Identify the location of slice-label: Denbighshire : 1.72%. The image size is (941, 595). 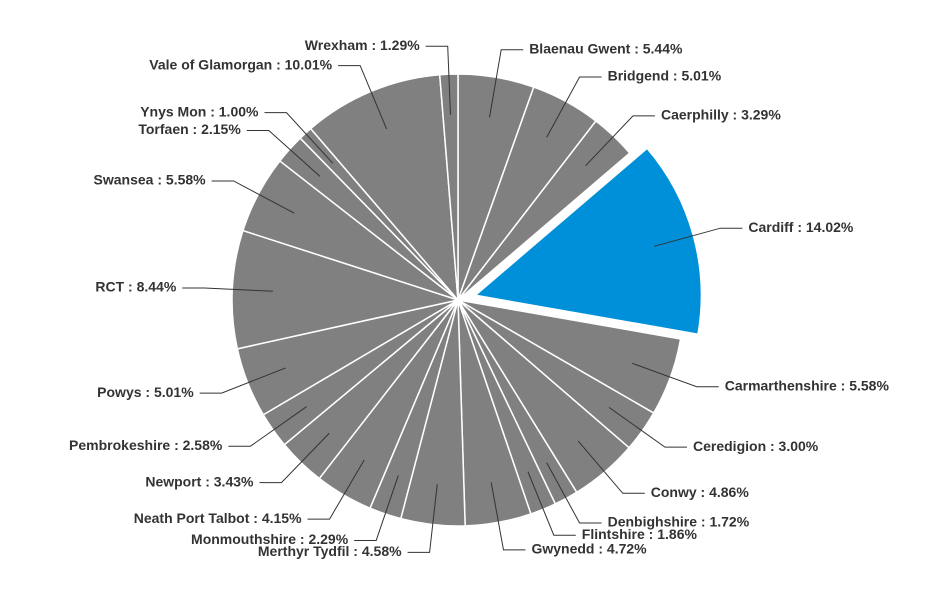
(679, 522).